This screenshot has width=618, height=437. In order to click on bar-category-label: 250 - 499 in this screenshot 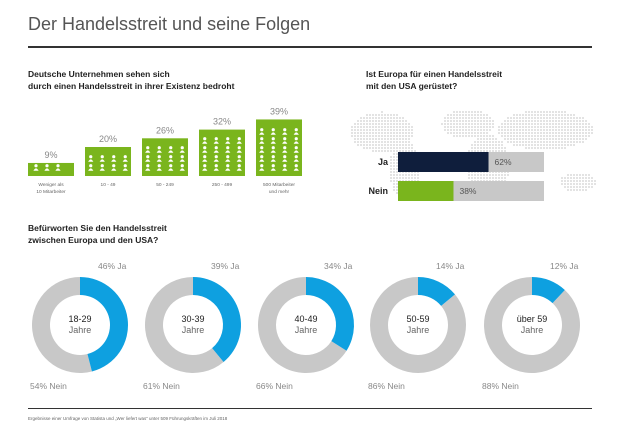, I will do `click(222, 185)`.